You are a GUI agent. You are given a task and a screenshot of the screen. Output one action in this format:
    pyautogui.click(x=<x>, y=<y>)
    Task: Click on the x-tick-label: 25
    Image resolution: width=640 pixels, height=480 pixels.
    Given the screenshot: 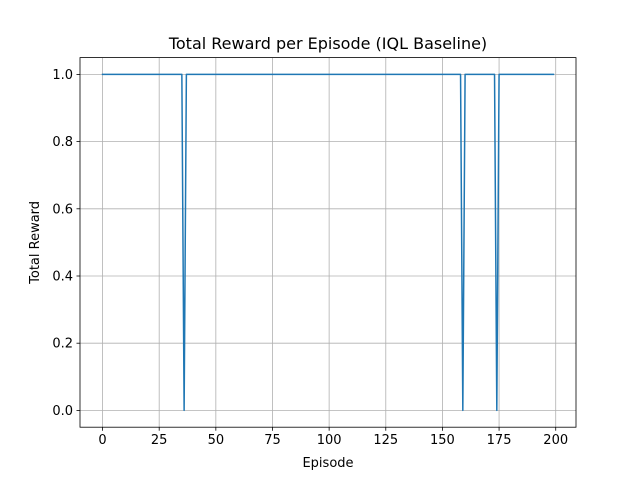 What is the action you would take?
    pyautogui.click(x=159, y=440)
    